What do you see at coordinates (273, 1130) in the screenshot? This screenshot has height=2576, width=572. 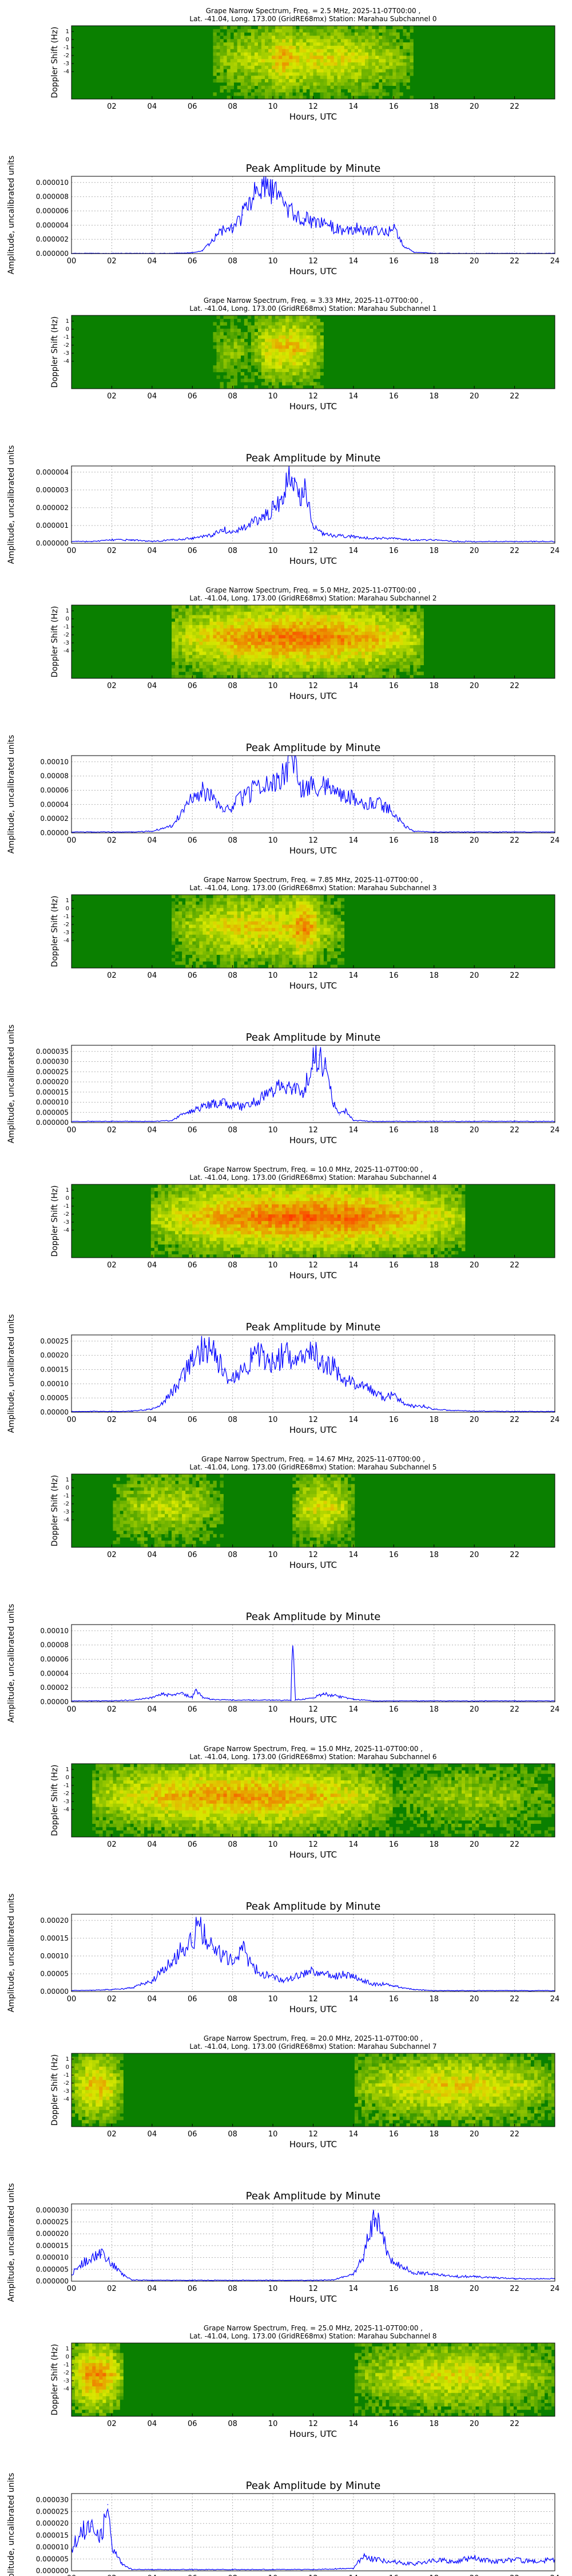 I see `amplitude-xtick-label: 10` at bounding box center [273, 1130].